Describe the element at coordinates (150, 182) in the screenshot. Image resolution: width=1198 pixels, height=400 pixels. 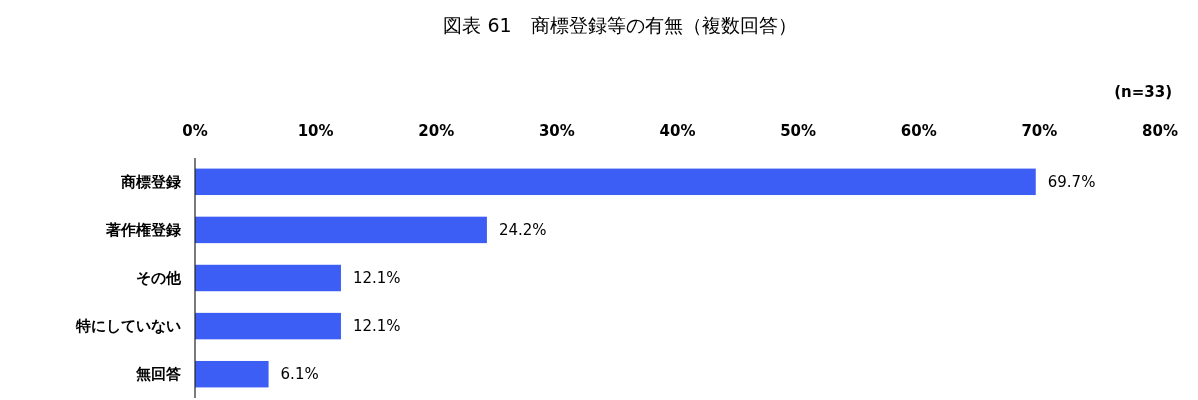
I see `y-tick-label: 商標登録` at that location.